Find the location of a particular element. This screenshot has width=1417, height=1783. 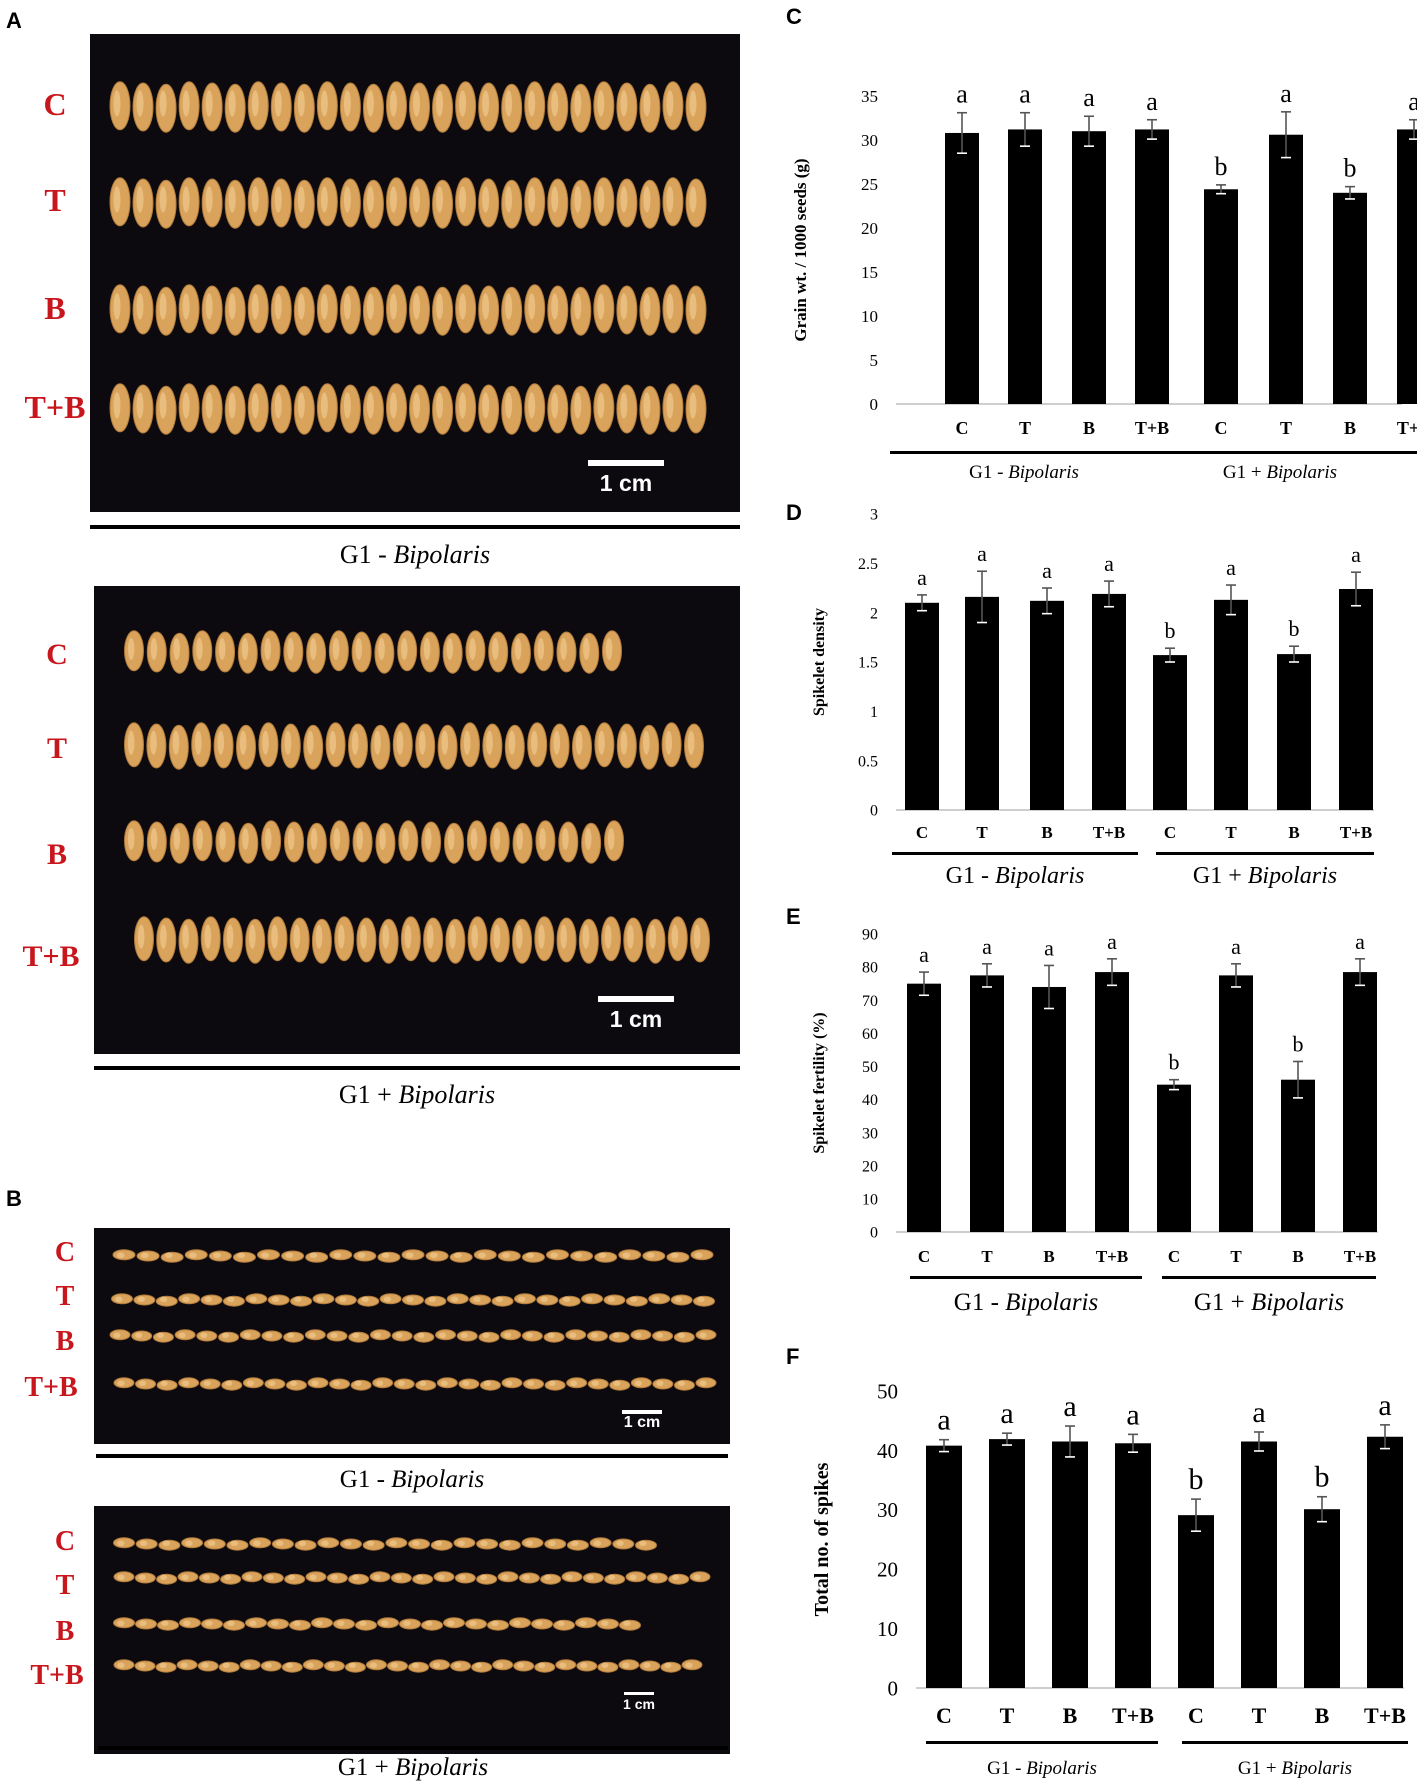

y-tick-label: 2.5 is located at coordinates (868, 564).